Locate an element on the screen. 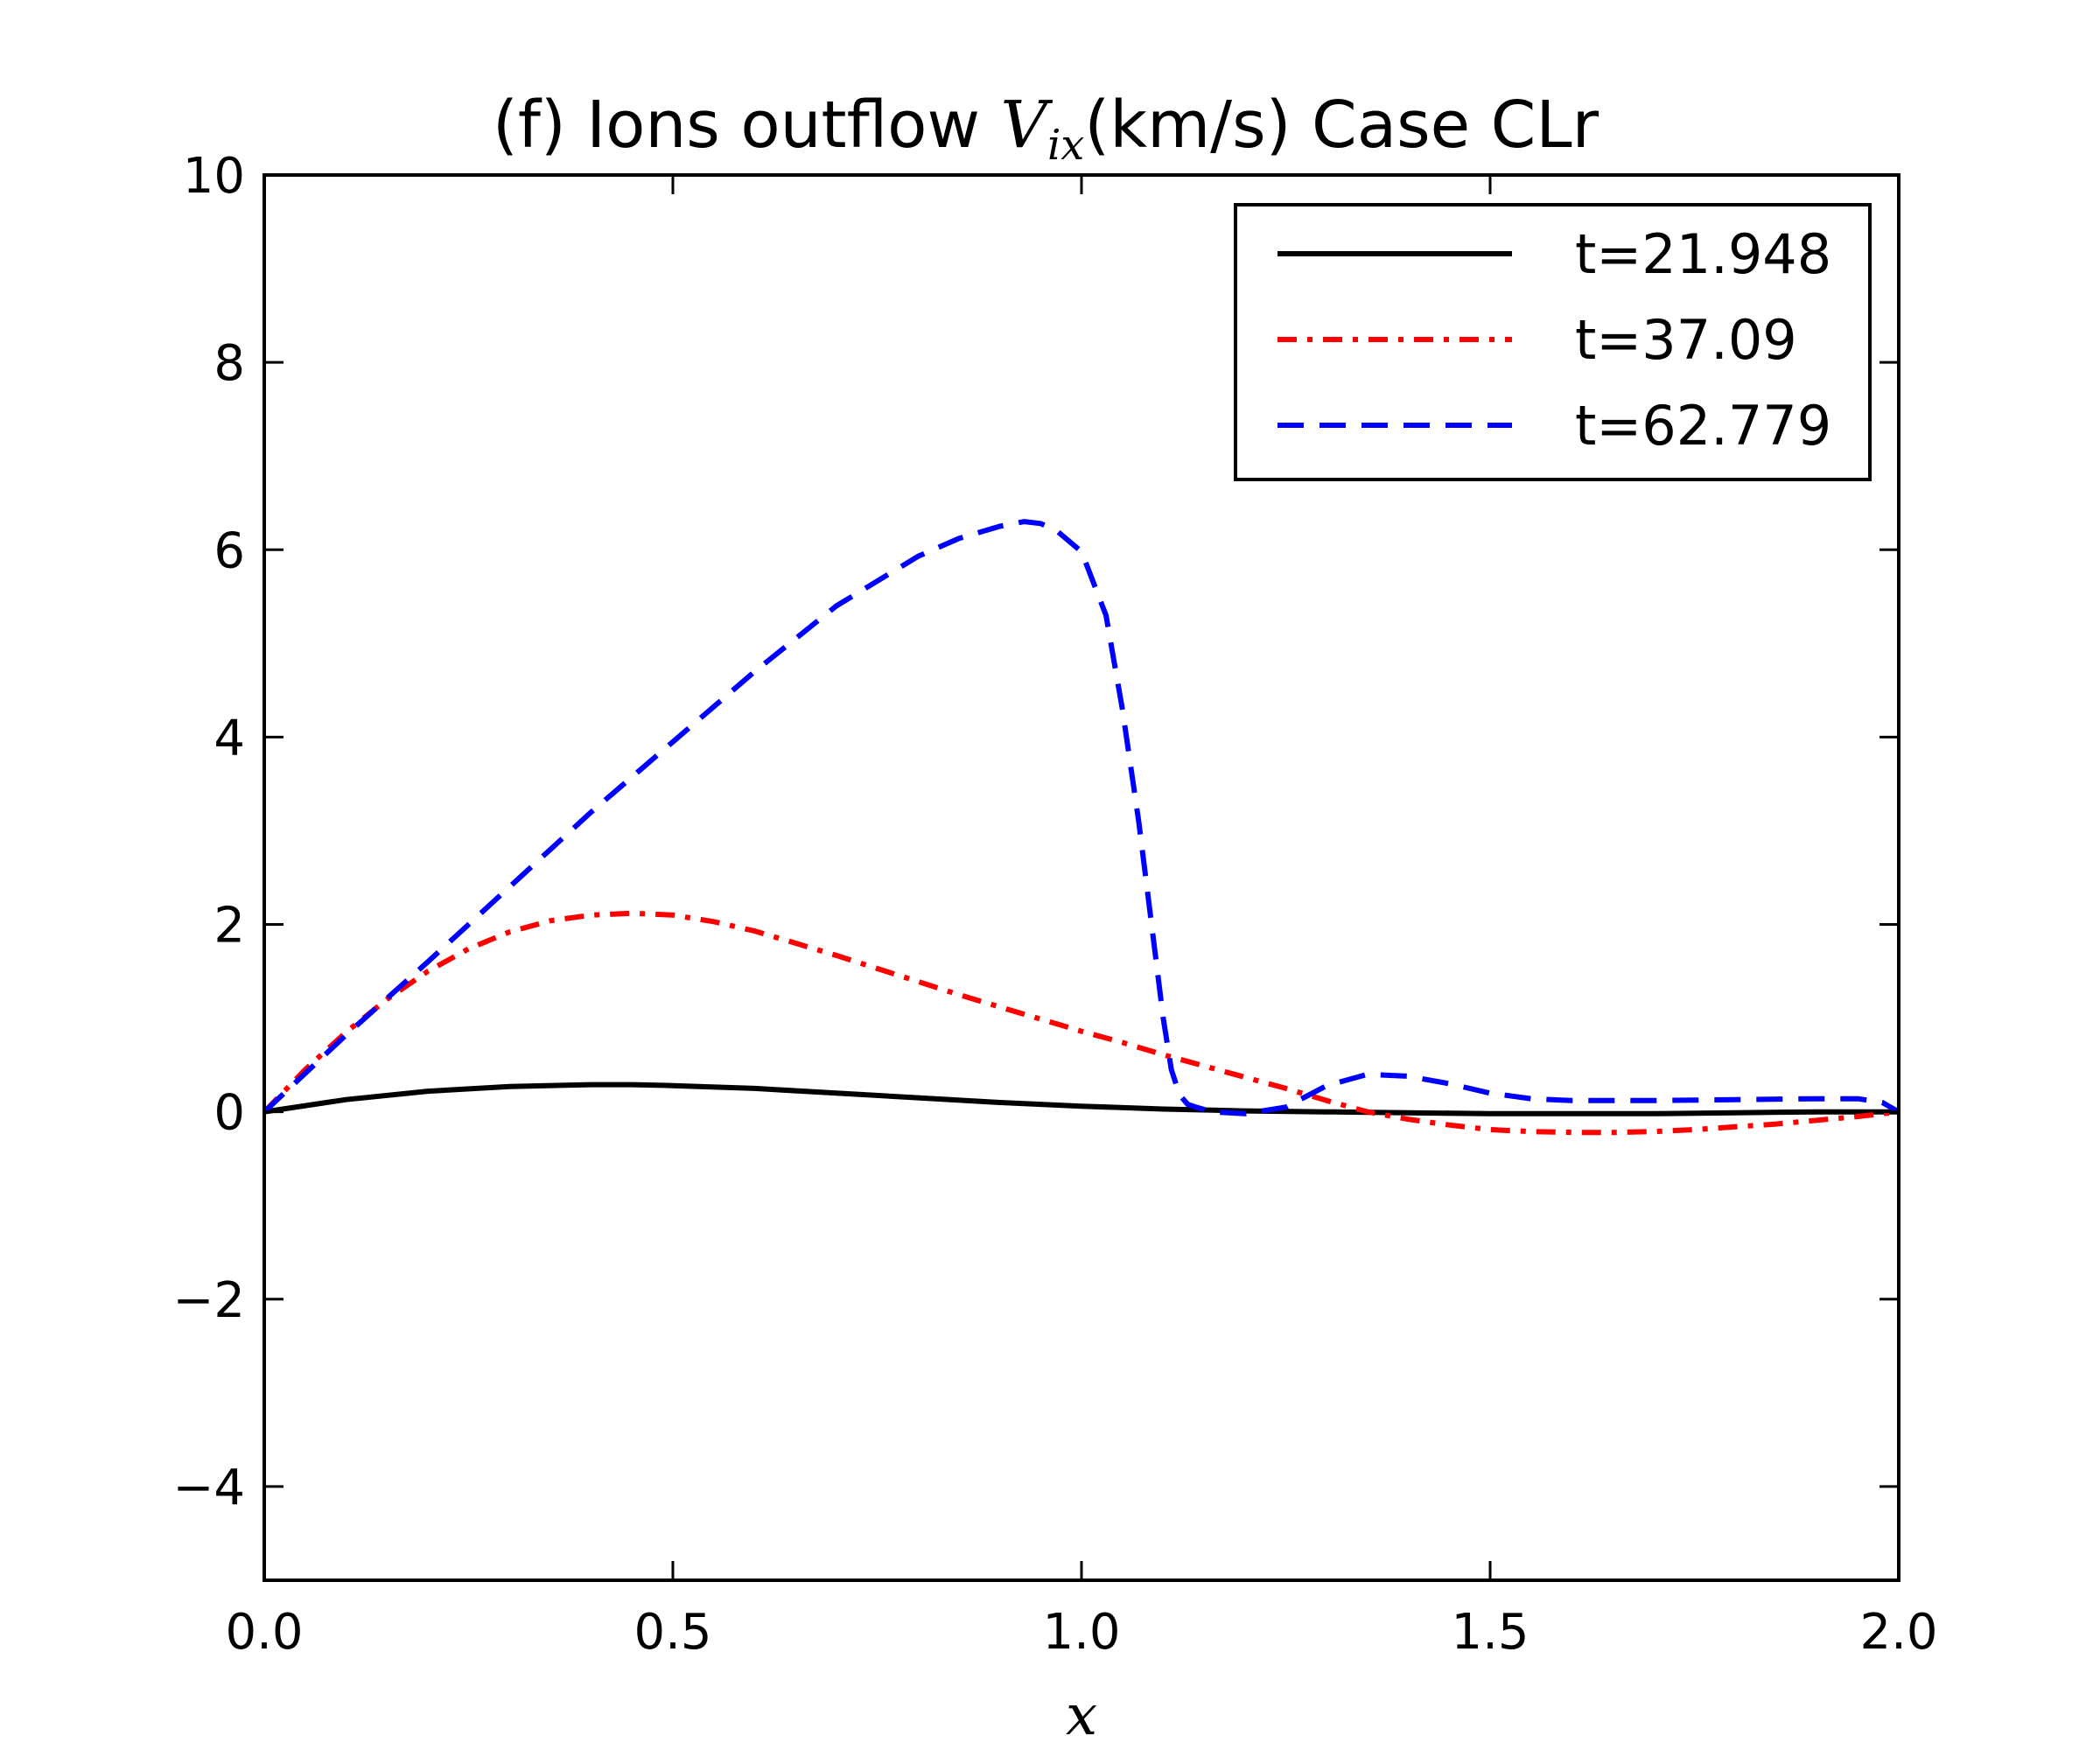 Image resolution: width=2100 pixels, height=1750 pixels. x-tick-label: 1.5 is located at coordinates (1490, 1632).